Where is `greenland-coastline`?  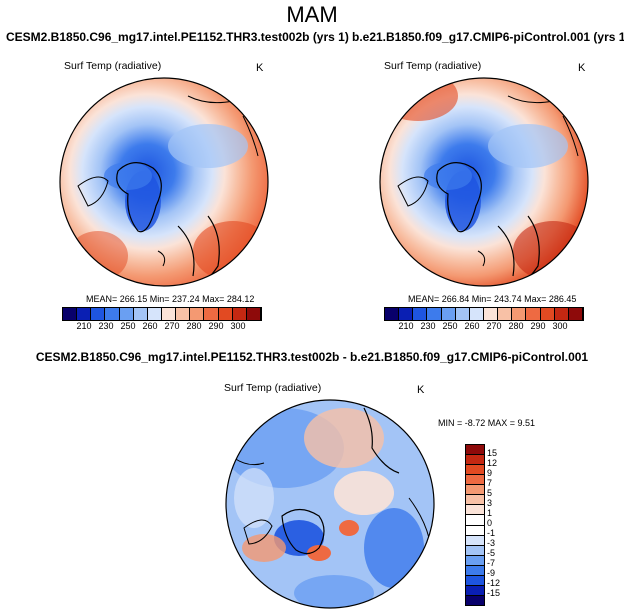
greenland-coastline is located at coordinates (139, 197).